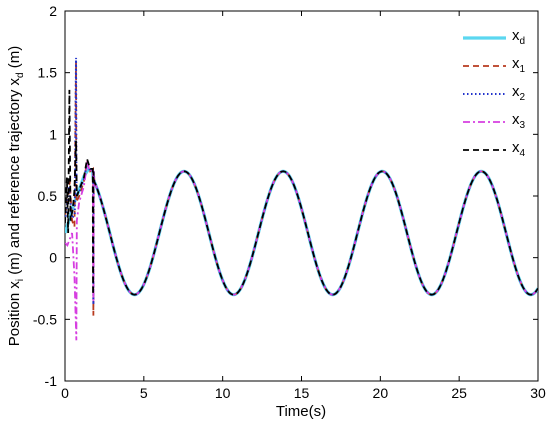  What do you see at coordinates (53, 11) in the screenshot?
I see `y-tick-label: 2` at bounding box center [53, 11].